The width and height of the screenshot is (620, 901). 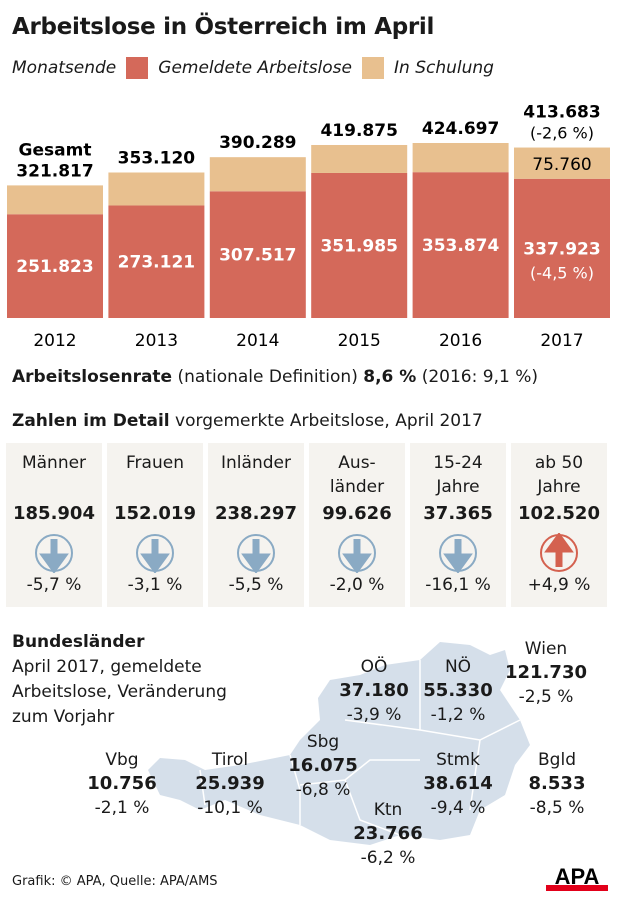 I want to click on region-change: -6,2 %, so click(x=388, y=858).